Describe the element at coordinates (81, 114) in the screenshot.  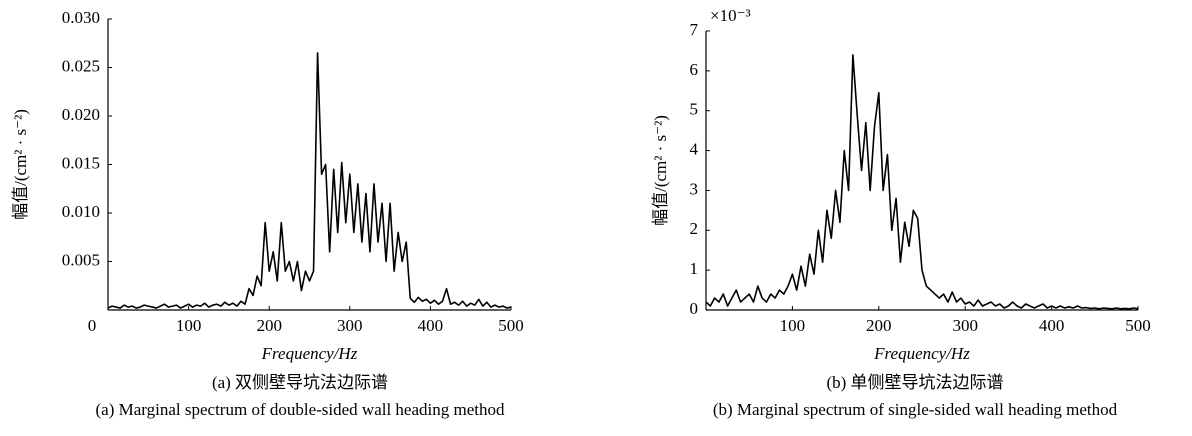
I see `y-tick-label: 0.020` at that location.